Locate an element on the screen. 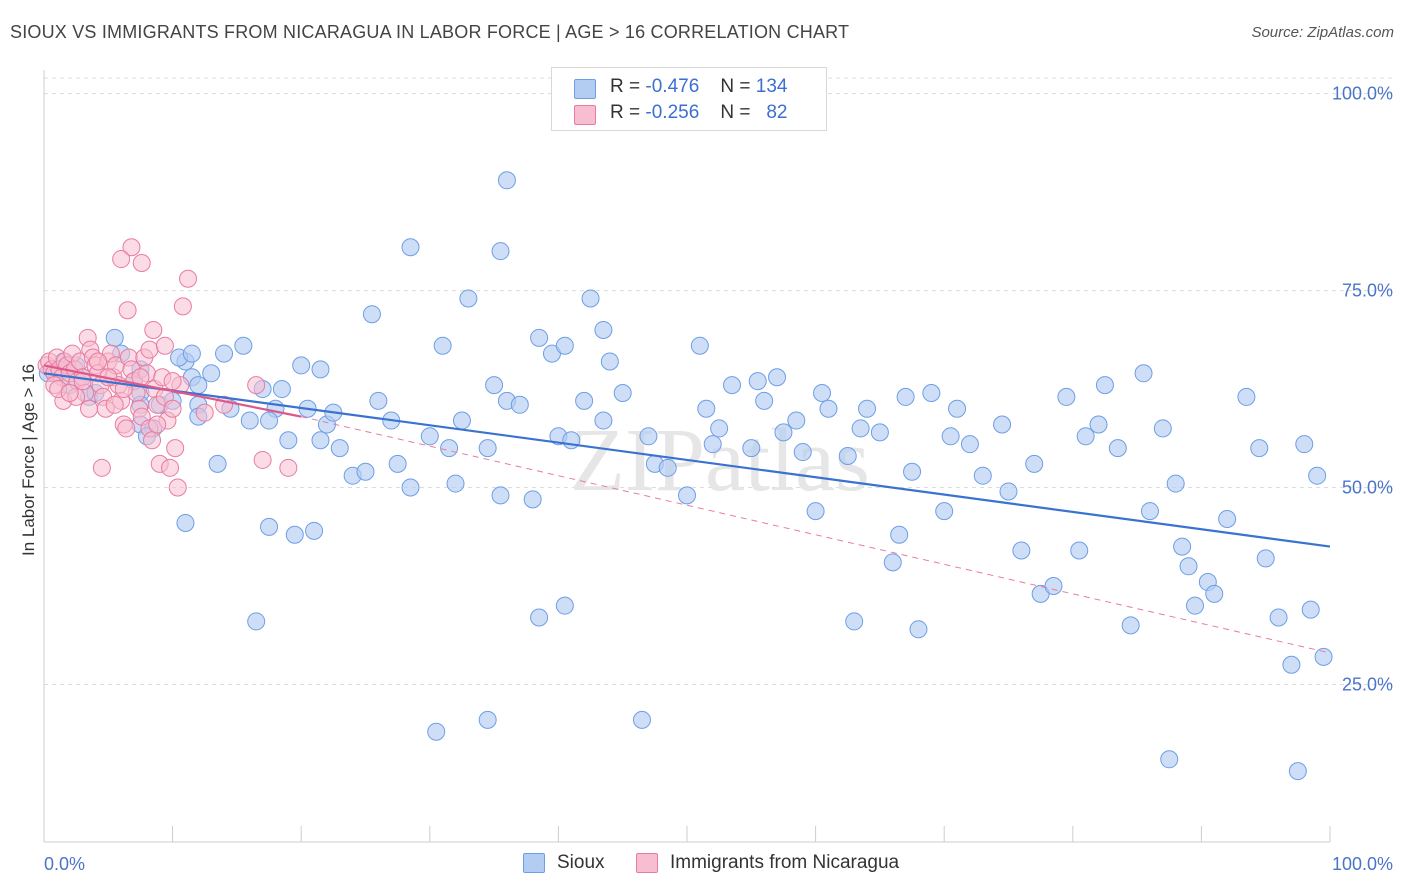 The image size is (1406, 892). y-axis-label: In Labor Force | Age > 16 is located at coordinates (28, 460).